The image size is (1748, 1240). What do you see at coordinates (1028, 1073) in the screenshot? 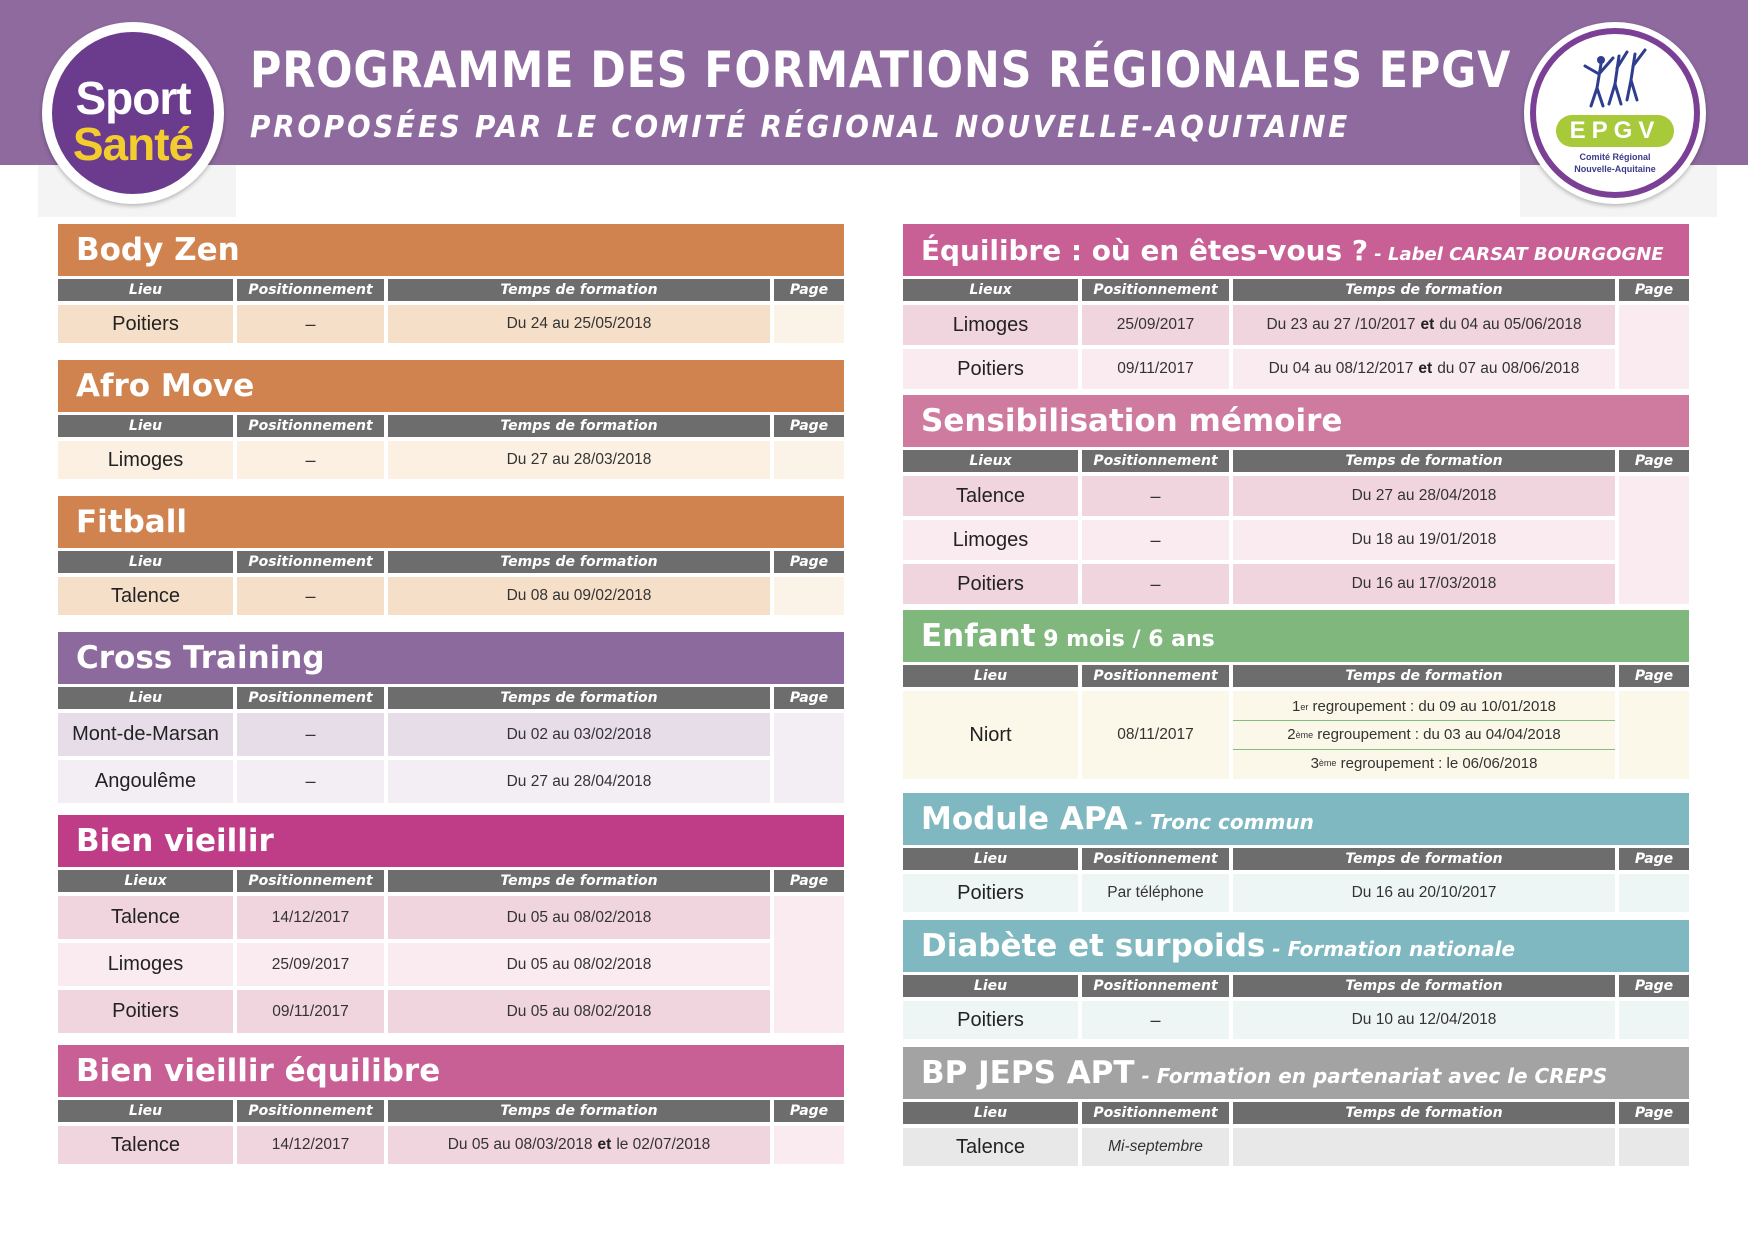
I see `section-title-text: BP JEPS APT` at bounding box center [1028, 1073].